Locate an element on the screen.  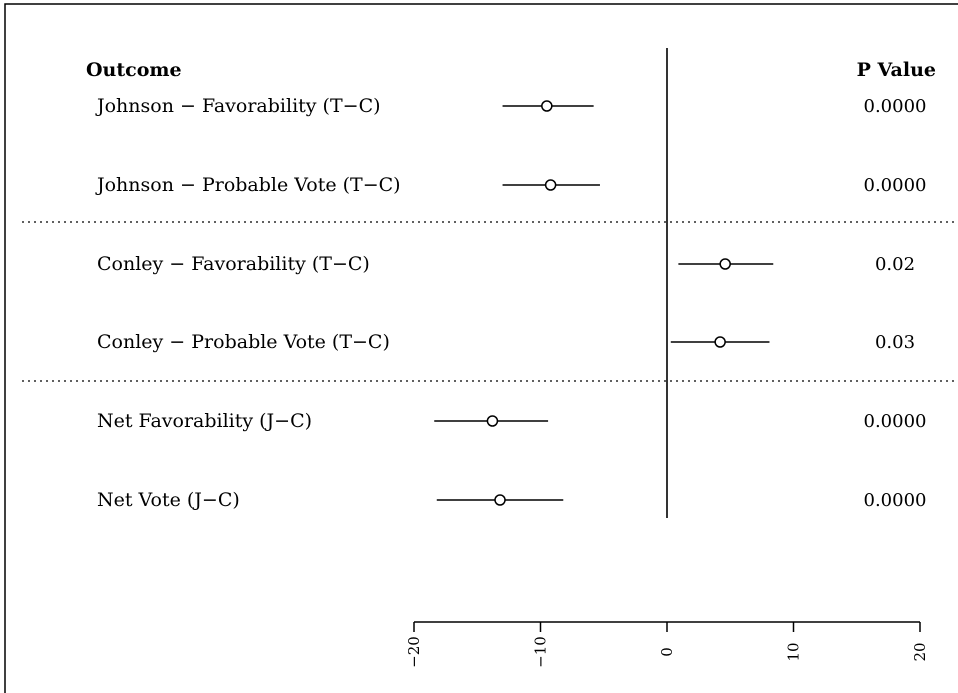
forest-row: Net Favorability (J−C) 0.0000 is located at coordinates (511, 421).